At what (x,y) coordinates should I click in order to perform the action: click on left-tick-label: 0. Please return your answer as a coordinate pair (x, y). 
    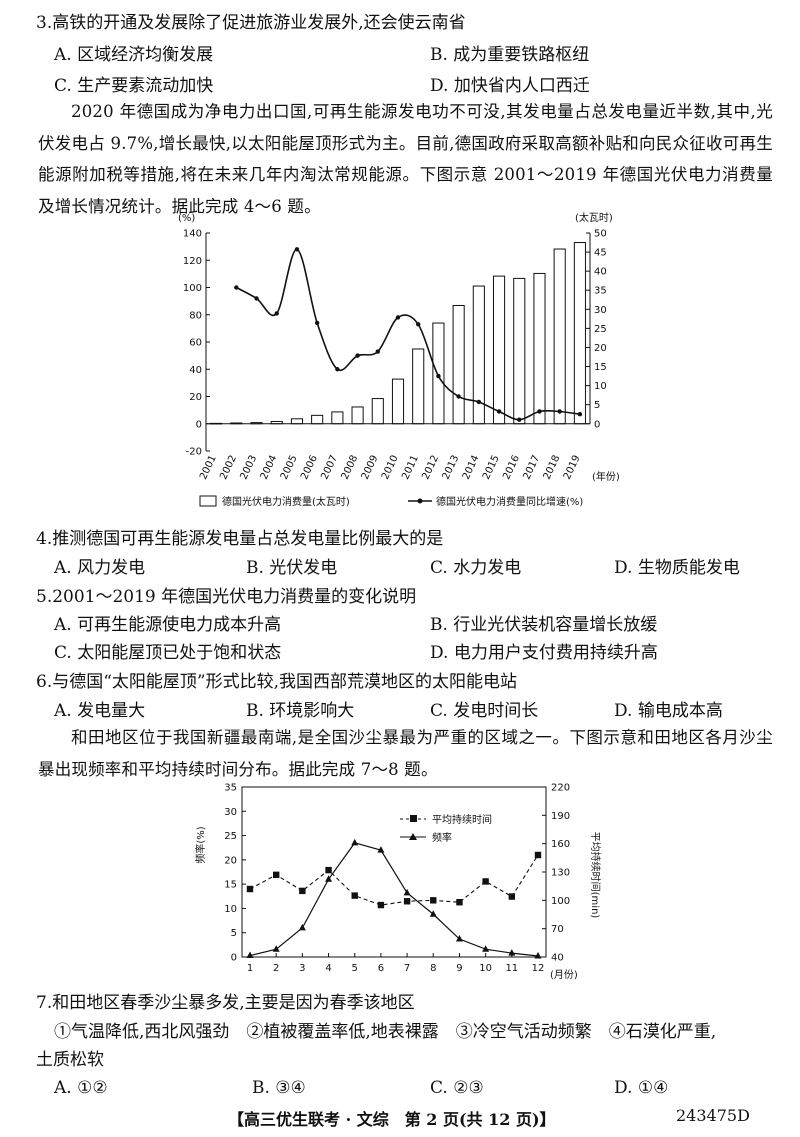
    Looking at the image, I should click on (234, 958).